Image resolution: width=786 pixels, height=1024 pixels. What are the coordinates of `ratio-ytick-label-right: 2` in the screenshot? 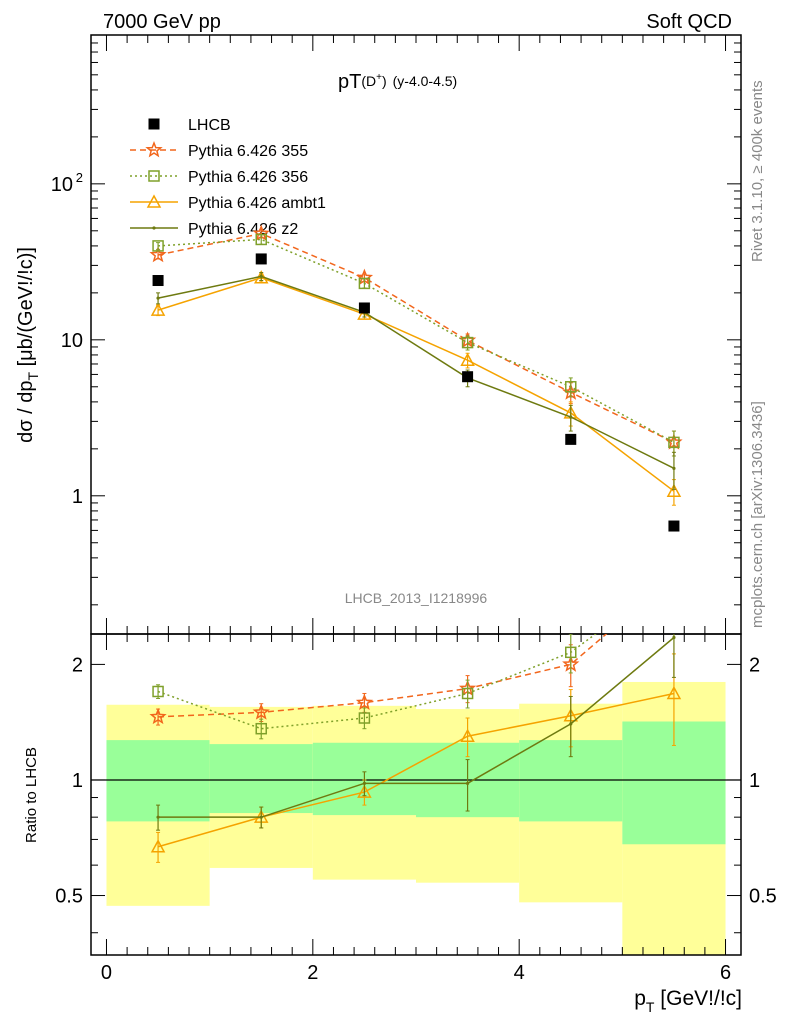 It's located at (754, 665).